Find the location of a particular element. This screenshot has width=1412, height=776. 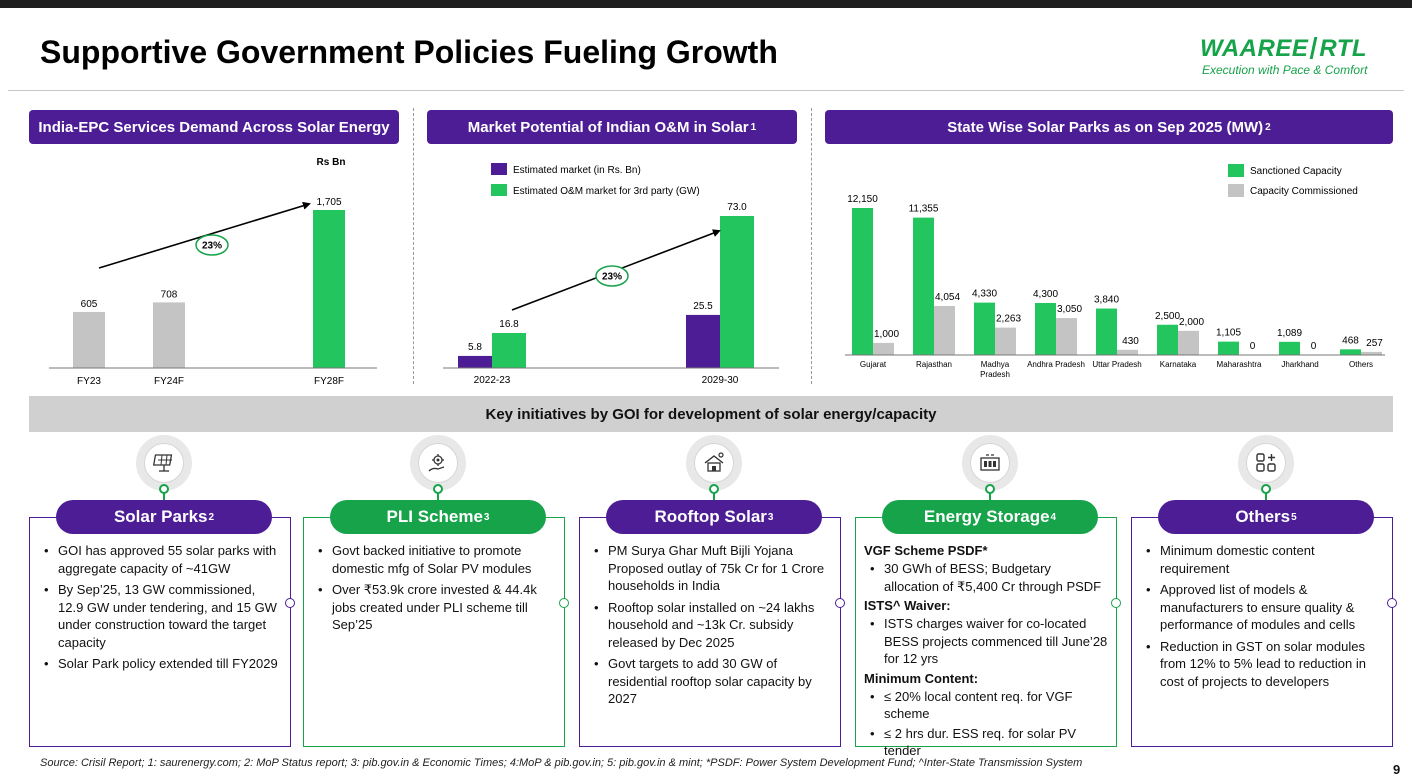

initiative-title-sup: 5 is located at coordinates (1294, 517).